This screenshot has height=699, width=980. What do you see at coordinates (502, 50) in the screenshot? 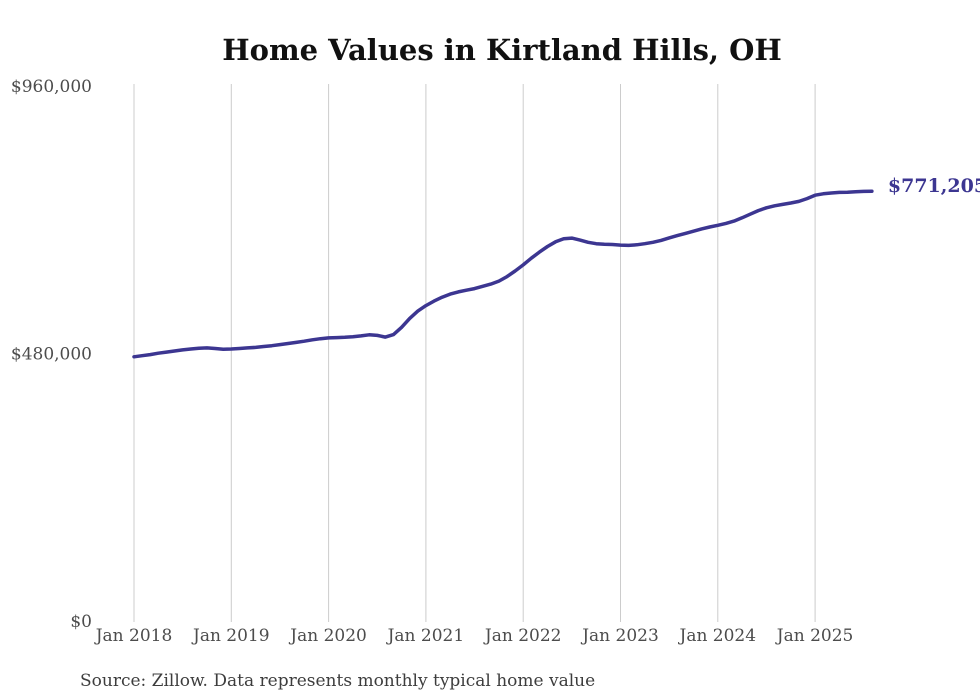
I see `chart-title: Home Values in Kirtland Hills, OH` at bounding box center [502, 50].